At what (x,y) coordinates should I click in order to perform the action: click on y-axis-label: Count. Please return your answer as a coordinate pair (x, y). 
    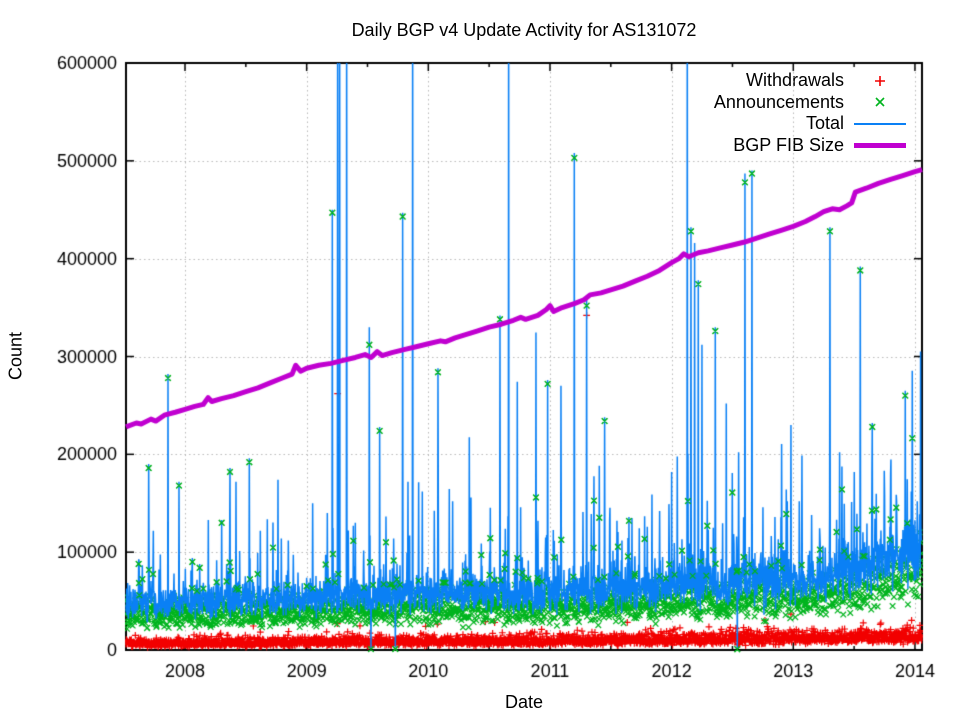
    Looking at the image, I should click on (15, 356).